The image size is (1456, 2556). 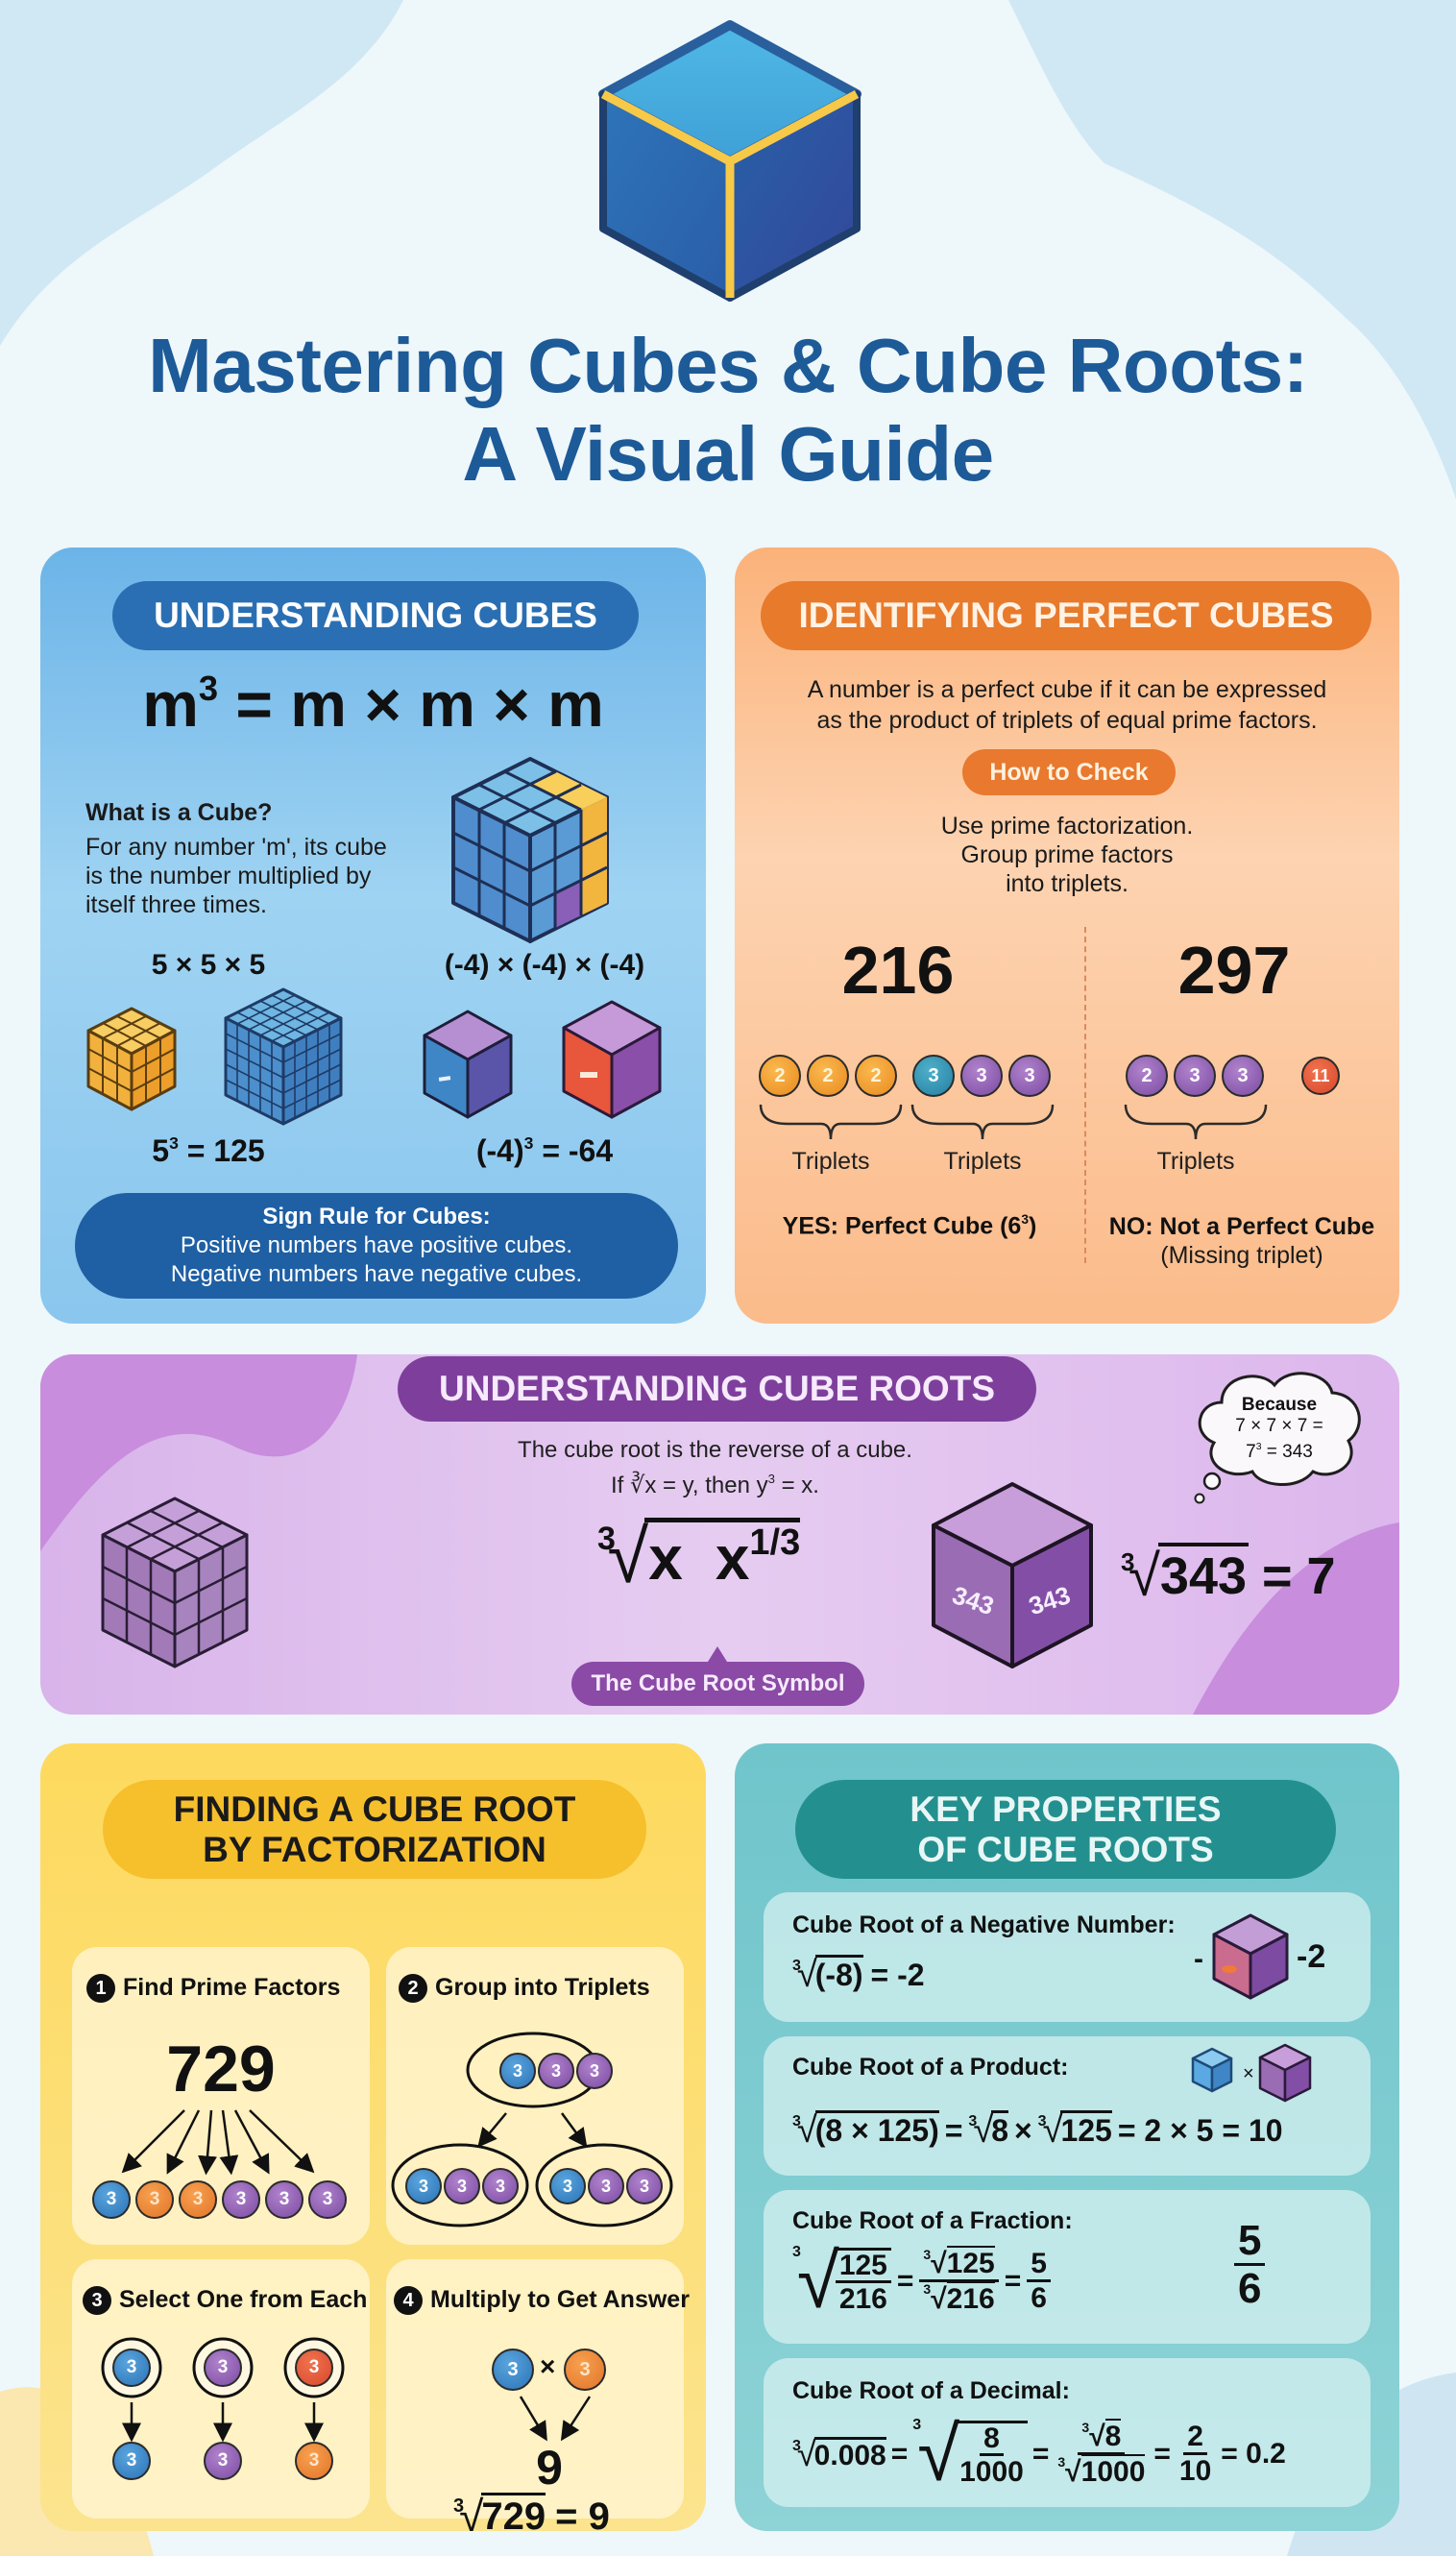 I want to click on step-2-title: 2 Group into Triplets, so click(x=524, y=1989).